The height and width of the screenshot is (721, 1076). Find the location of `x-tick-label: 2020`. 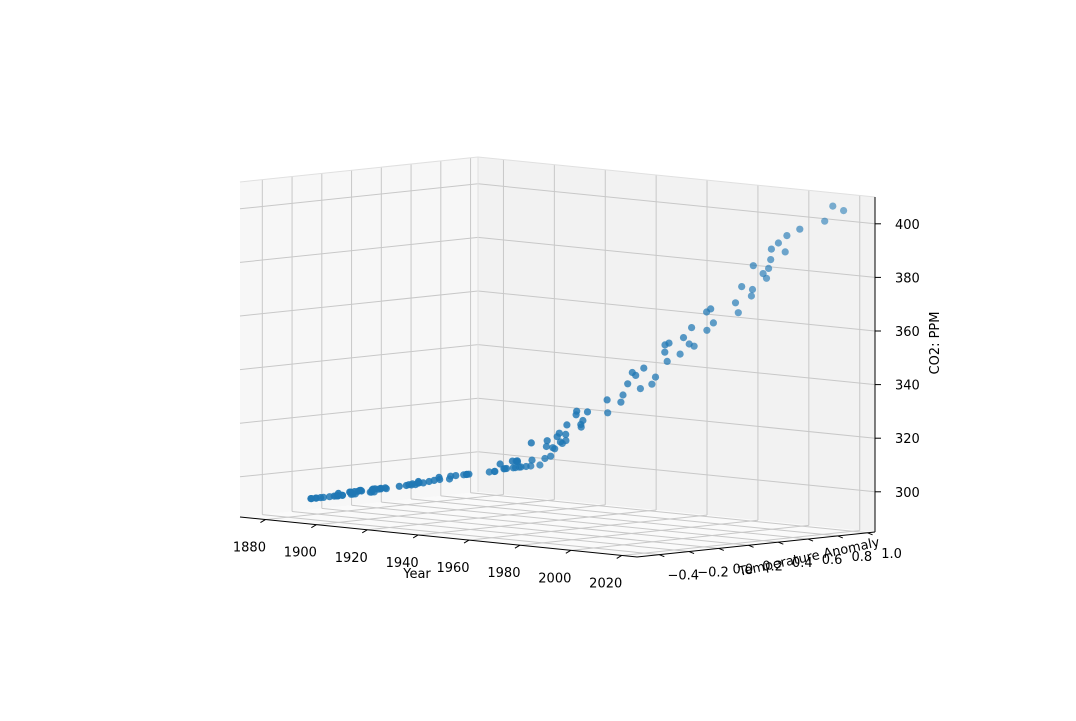

x-tick-label: 2020 is located at coordinates (605, 583).